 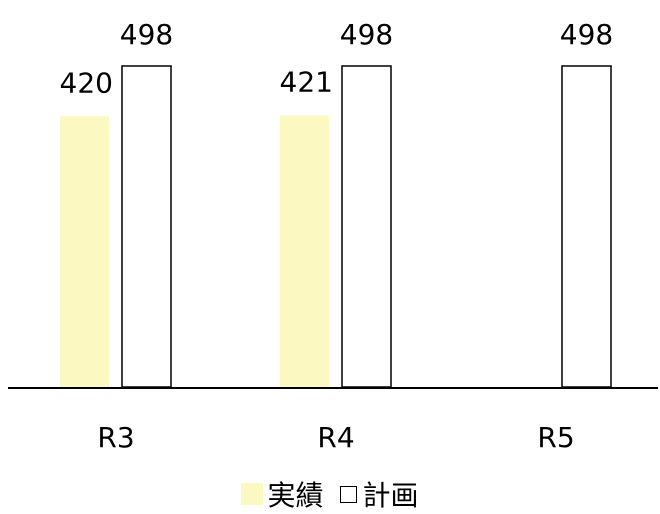 I want to click on bar-actual-r4, so click(x=304, y=251).